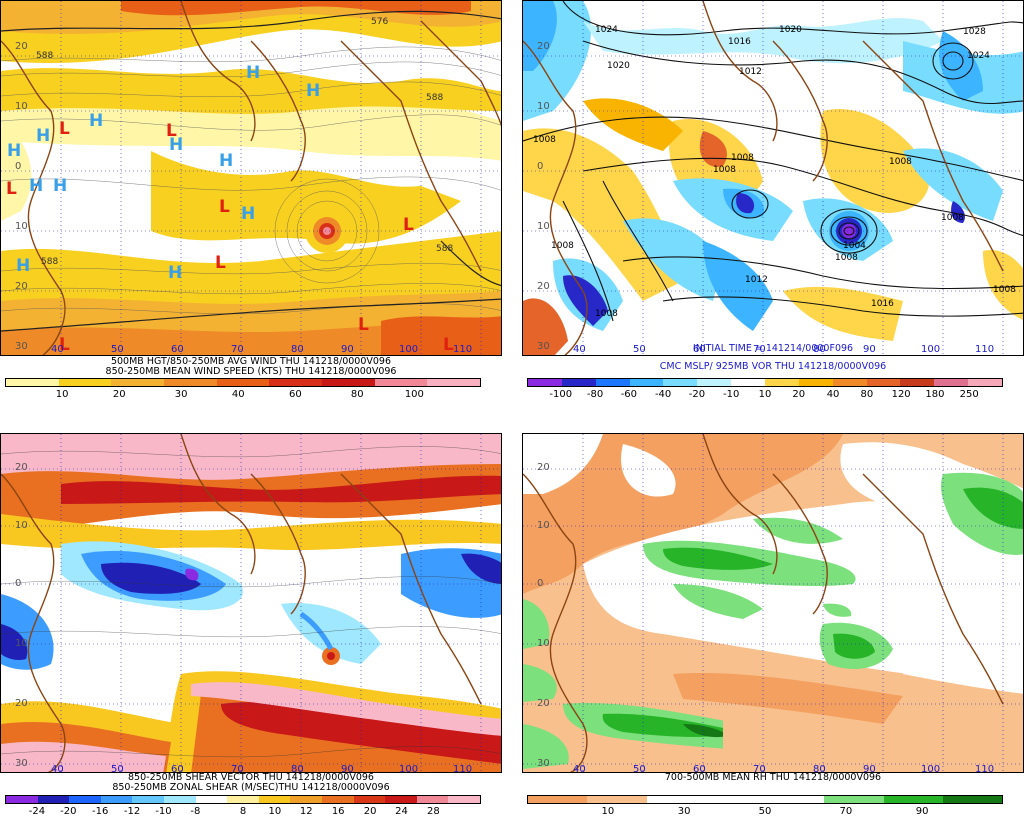 The height and width of the screenshot is (819, 1024). What do you see at coordinates (935, 394) in the screenshot?
I see `colorbar-tick: 180` at bounding box center [935, 394].